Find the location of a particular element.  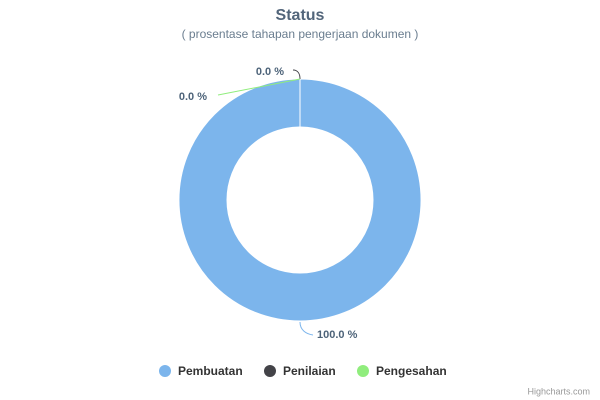

data-label: 100.0 % is located at coordinates (337, 335).